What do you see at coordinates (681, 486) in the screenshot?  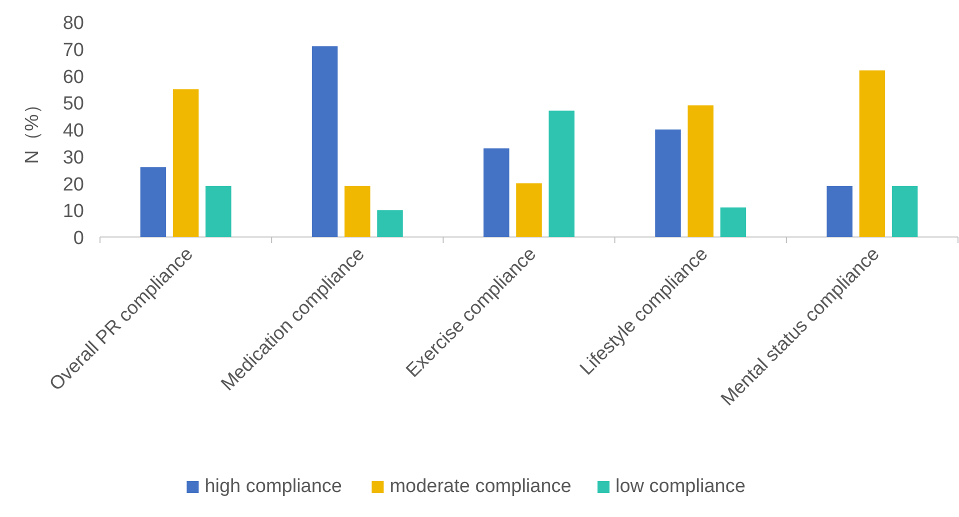 I see `legend-label: low compliance` at bounding box center [681, 486].